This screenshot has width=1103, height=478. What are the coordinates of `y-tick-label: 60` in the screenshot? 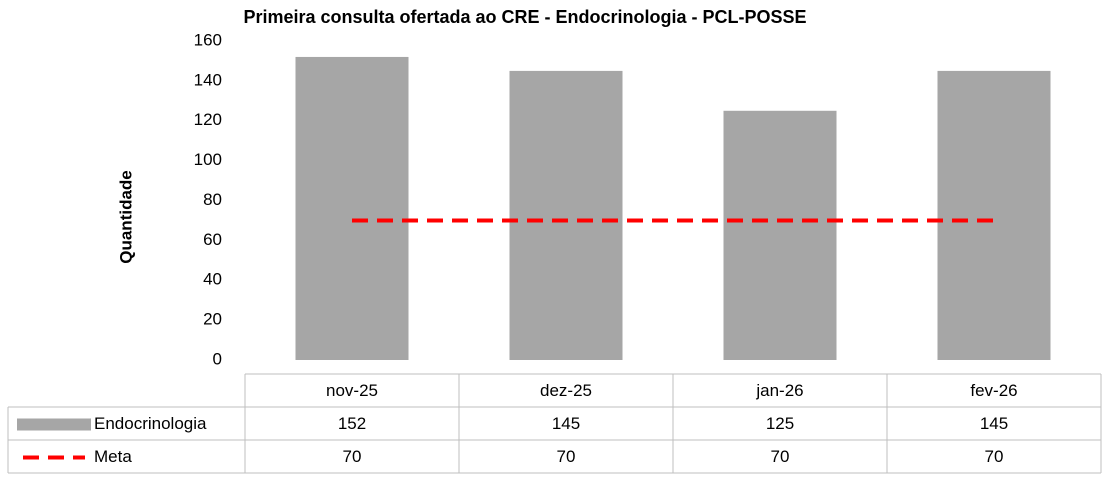 It's located at (212, 239).